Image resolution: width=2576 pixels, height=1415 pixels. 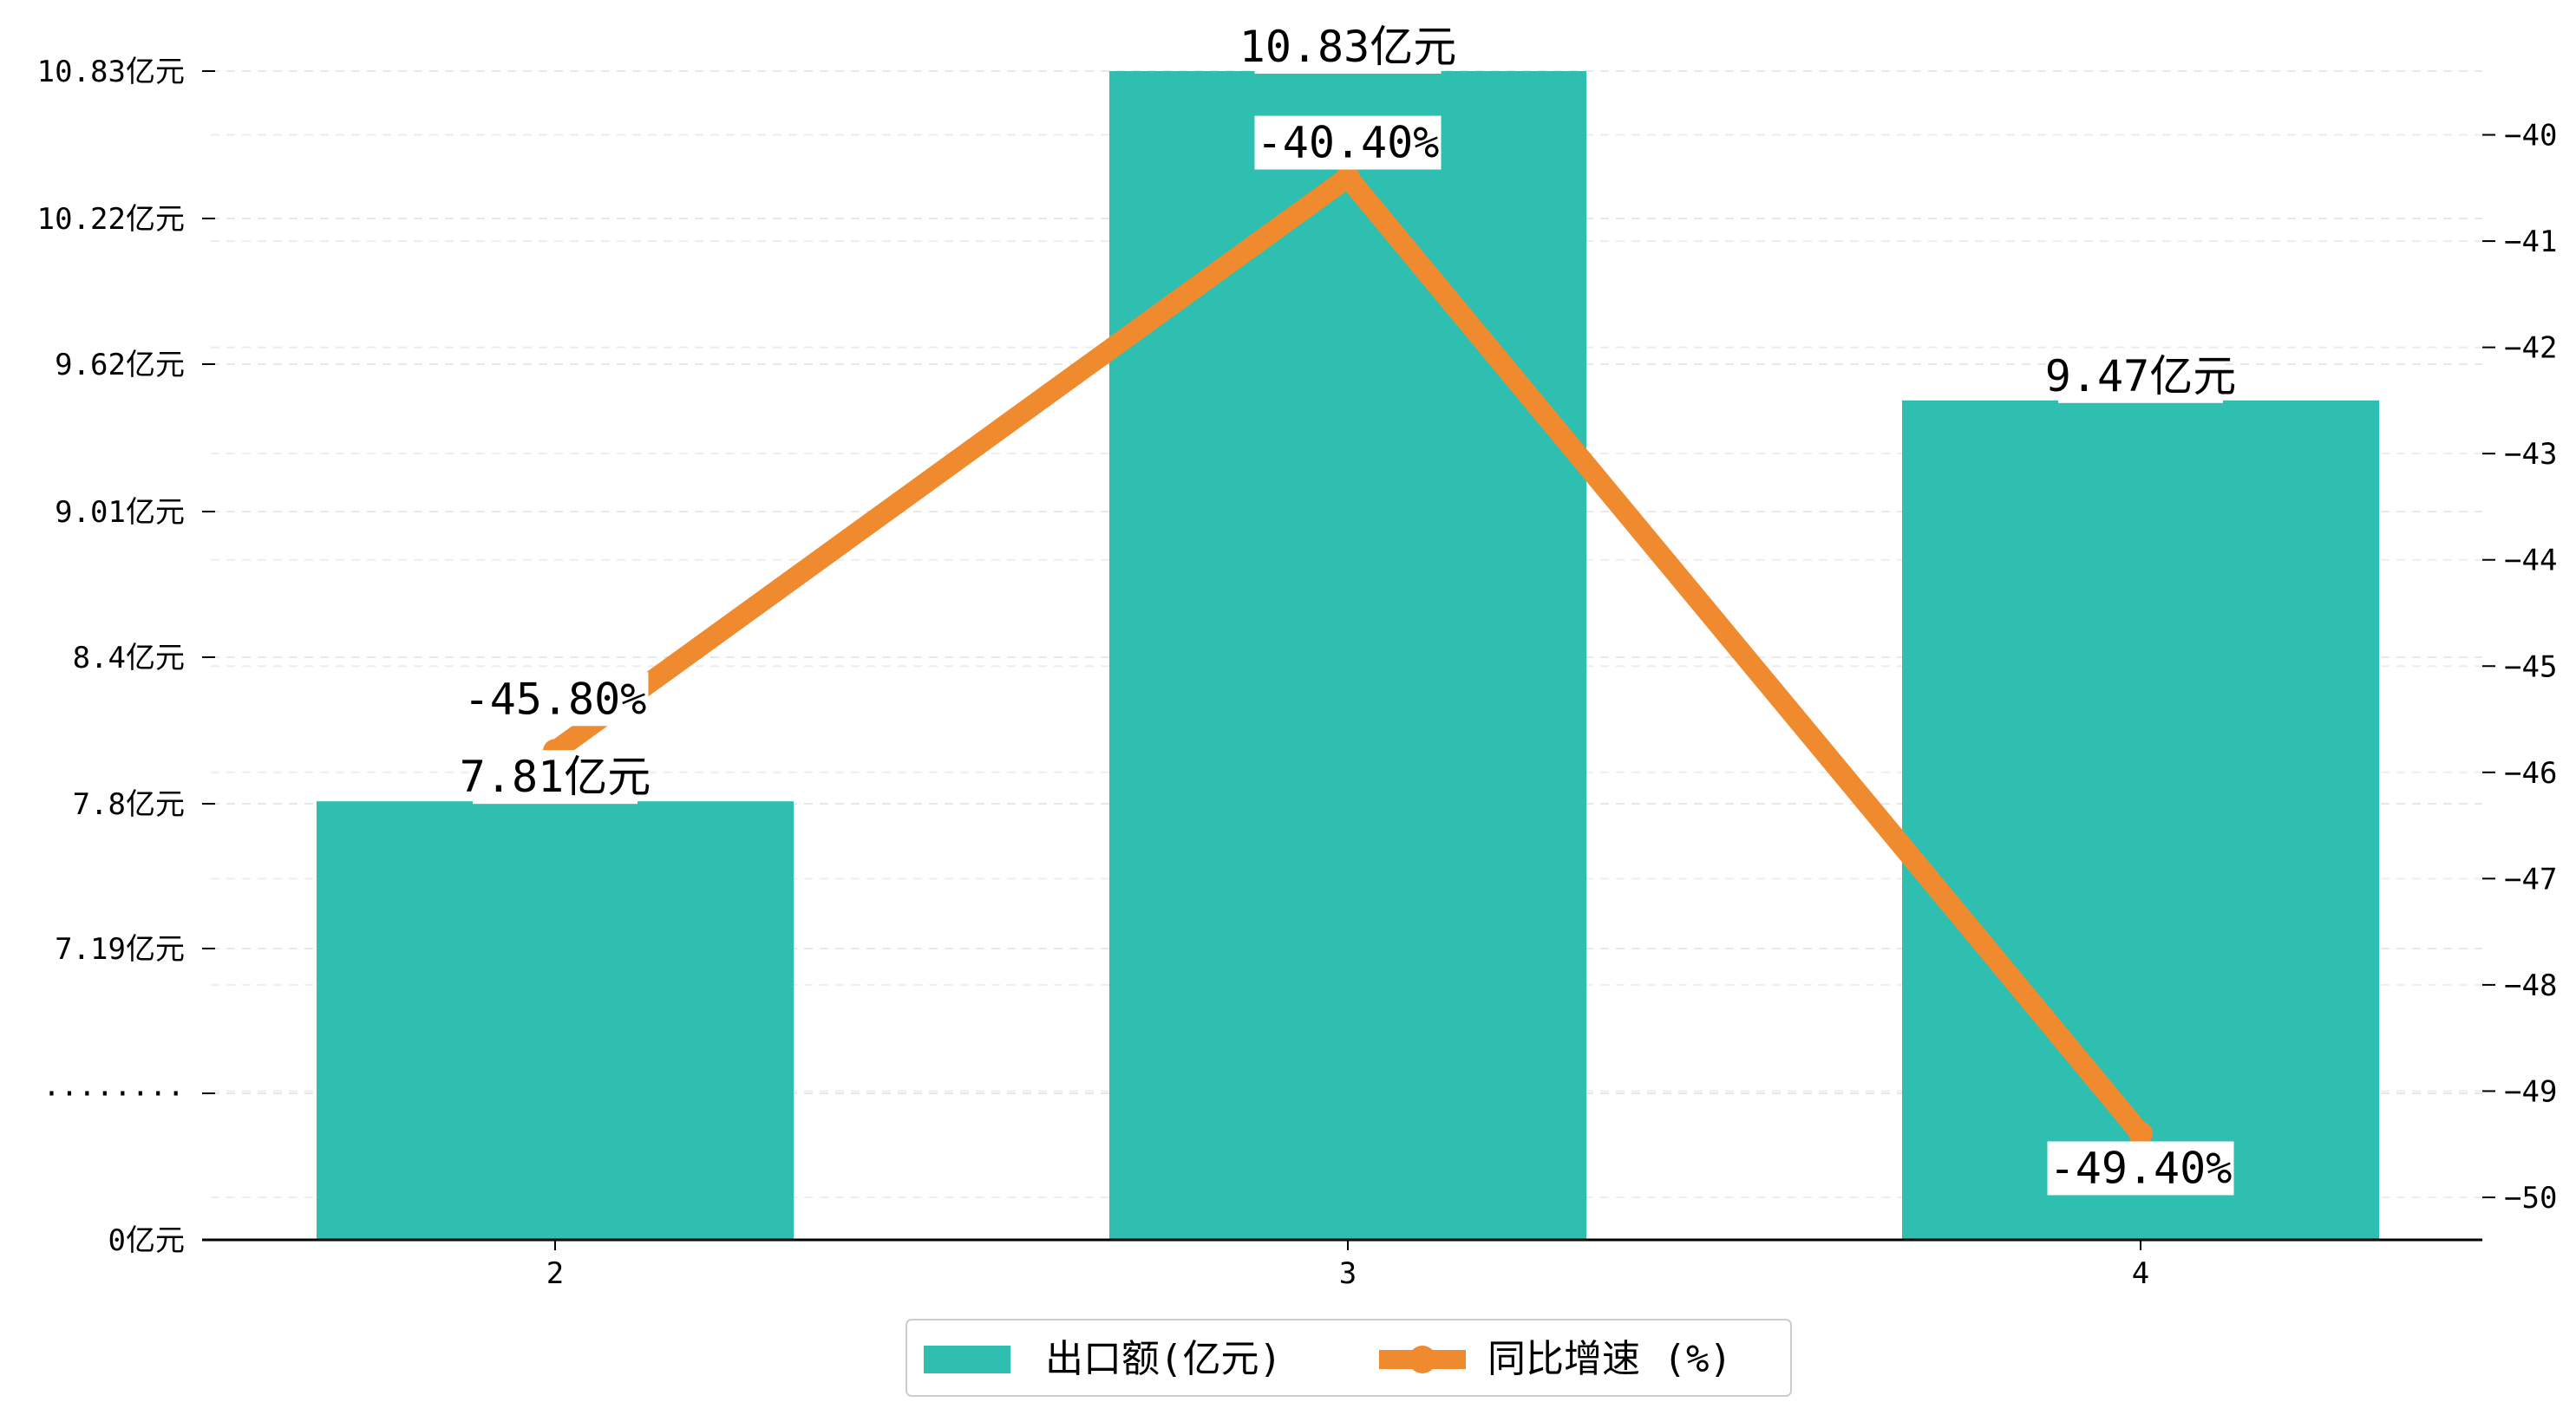 I want to click on y-right-tick-label: −41, so click(x=2530, y=242).